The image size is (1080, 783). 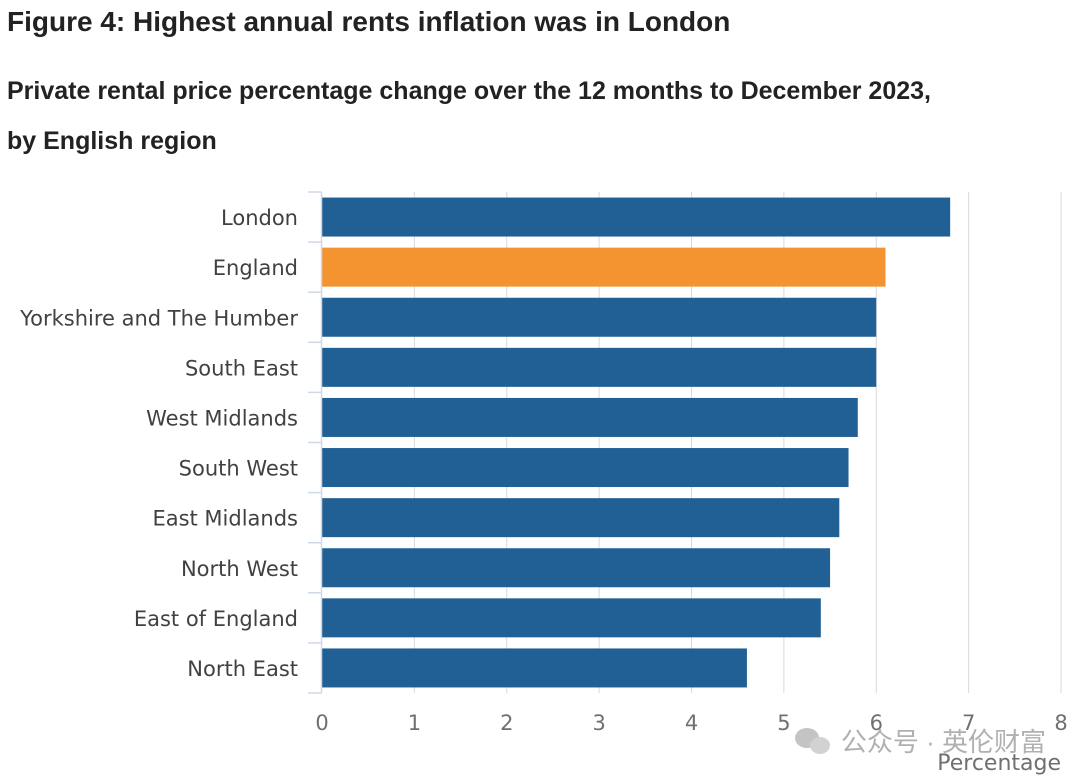 What do you see at coordinates (241, 368) in the screenshot?
I see `category-label-south-east: South East` at bounding box center [241, 368].